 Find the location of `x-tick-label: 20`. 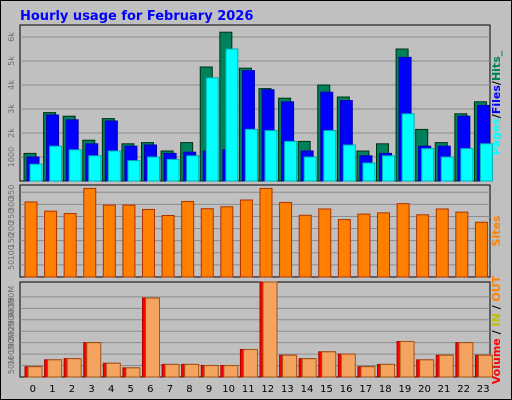

x-tick-label: 20 is located at coordinates (424, 389).